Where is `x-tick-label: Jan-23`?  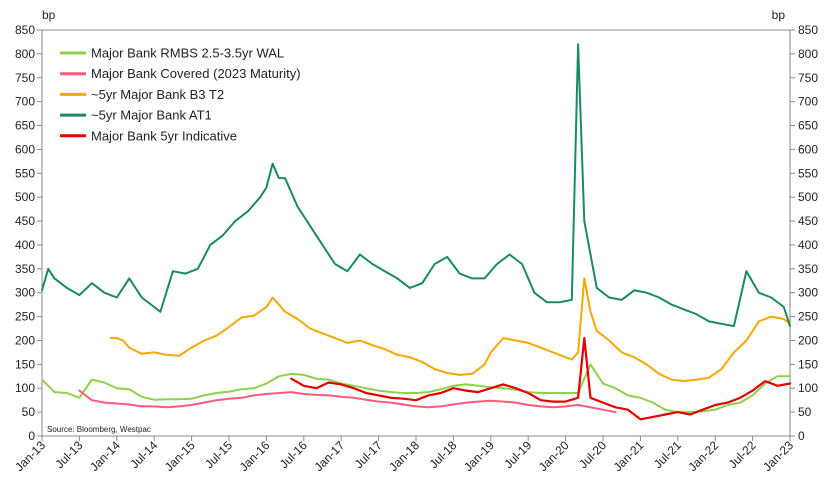
x-tick-label: Jan-23 is located at coordinates (778, 456).